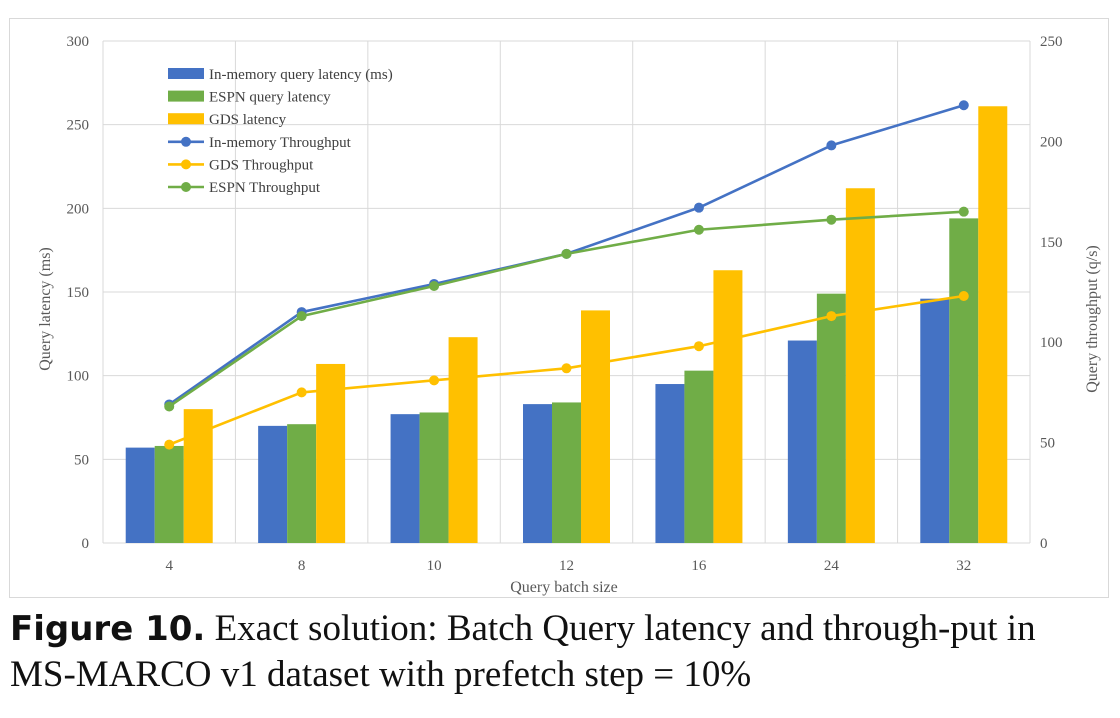 The height and width of the screenshot is (718, 1120). What do you see at coordinates (248, 120) in the screenshot?
I see `legend-label: GDS latency` at bounding box center [248, 120].